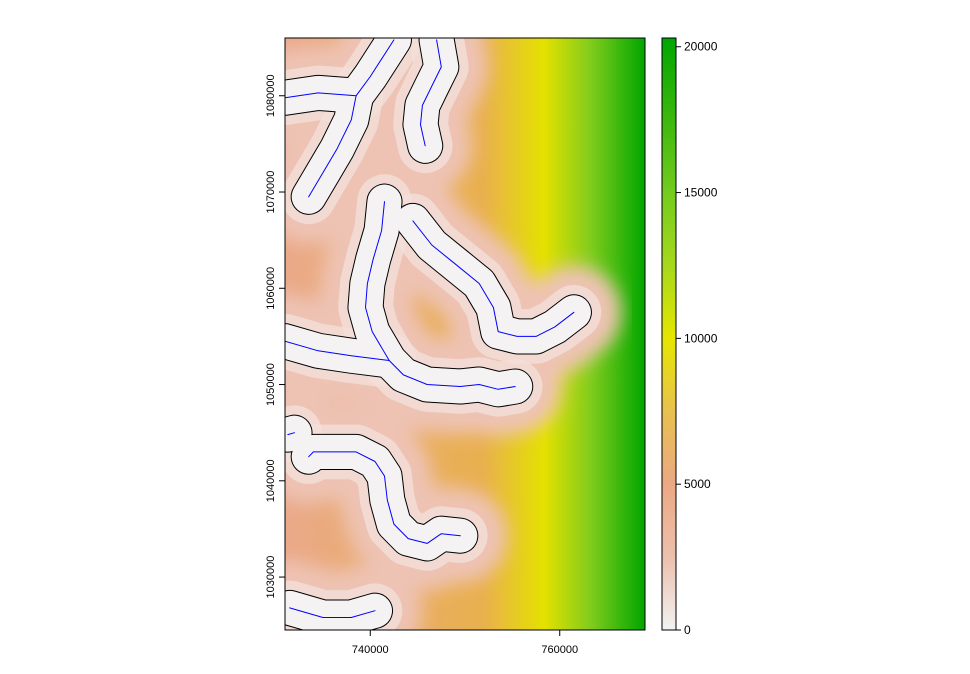 The image size is (970, 674). I want to click on y-tick-label-1070000: 1070000, so click(271, 192).